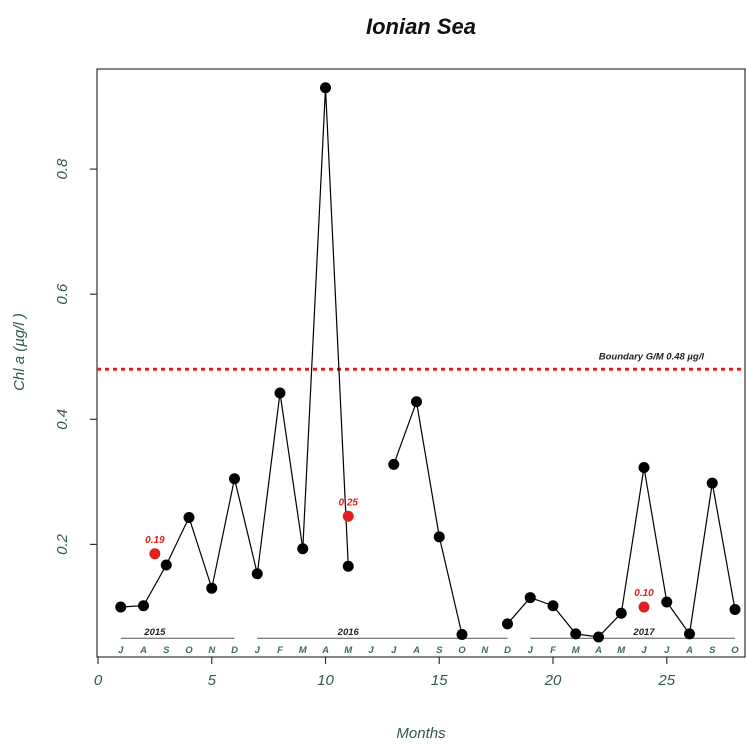  I want to click on reference-line-label: Boundary G/M 0.48 µg/l, so click(652, 356).